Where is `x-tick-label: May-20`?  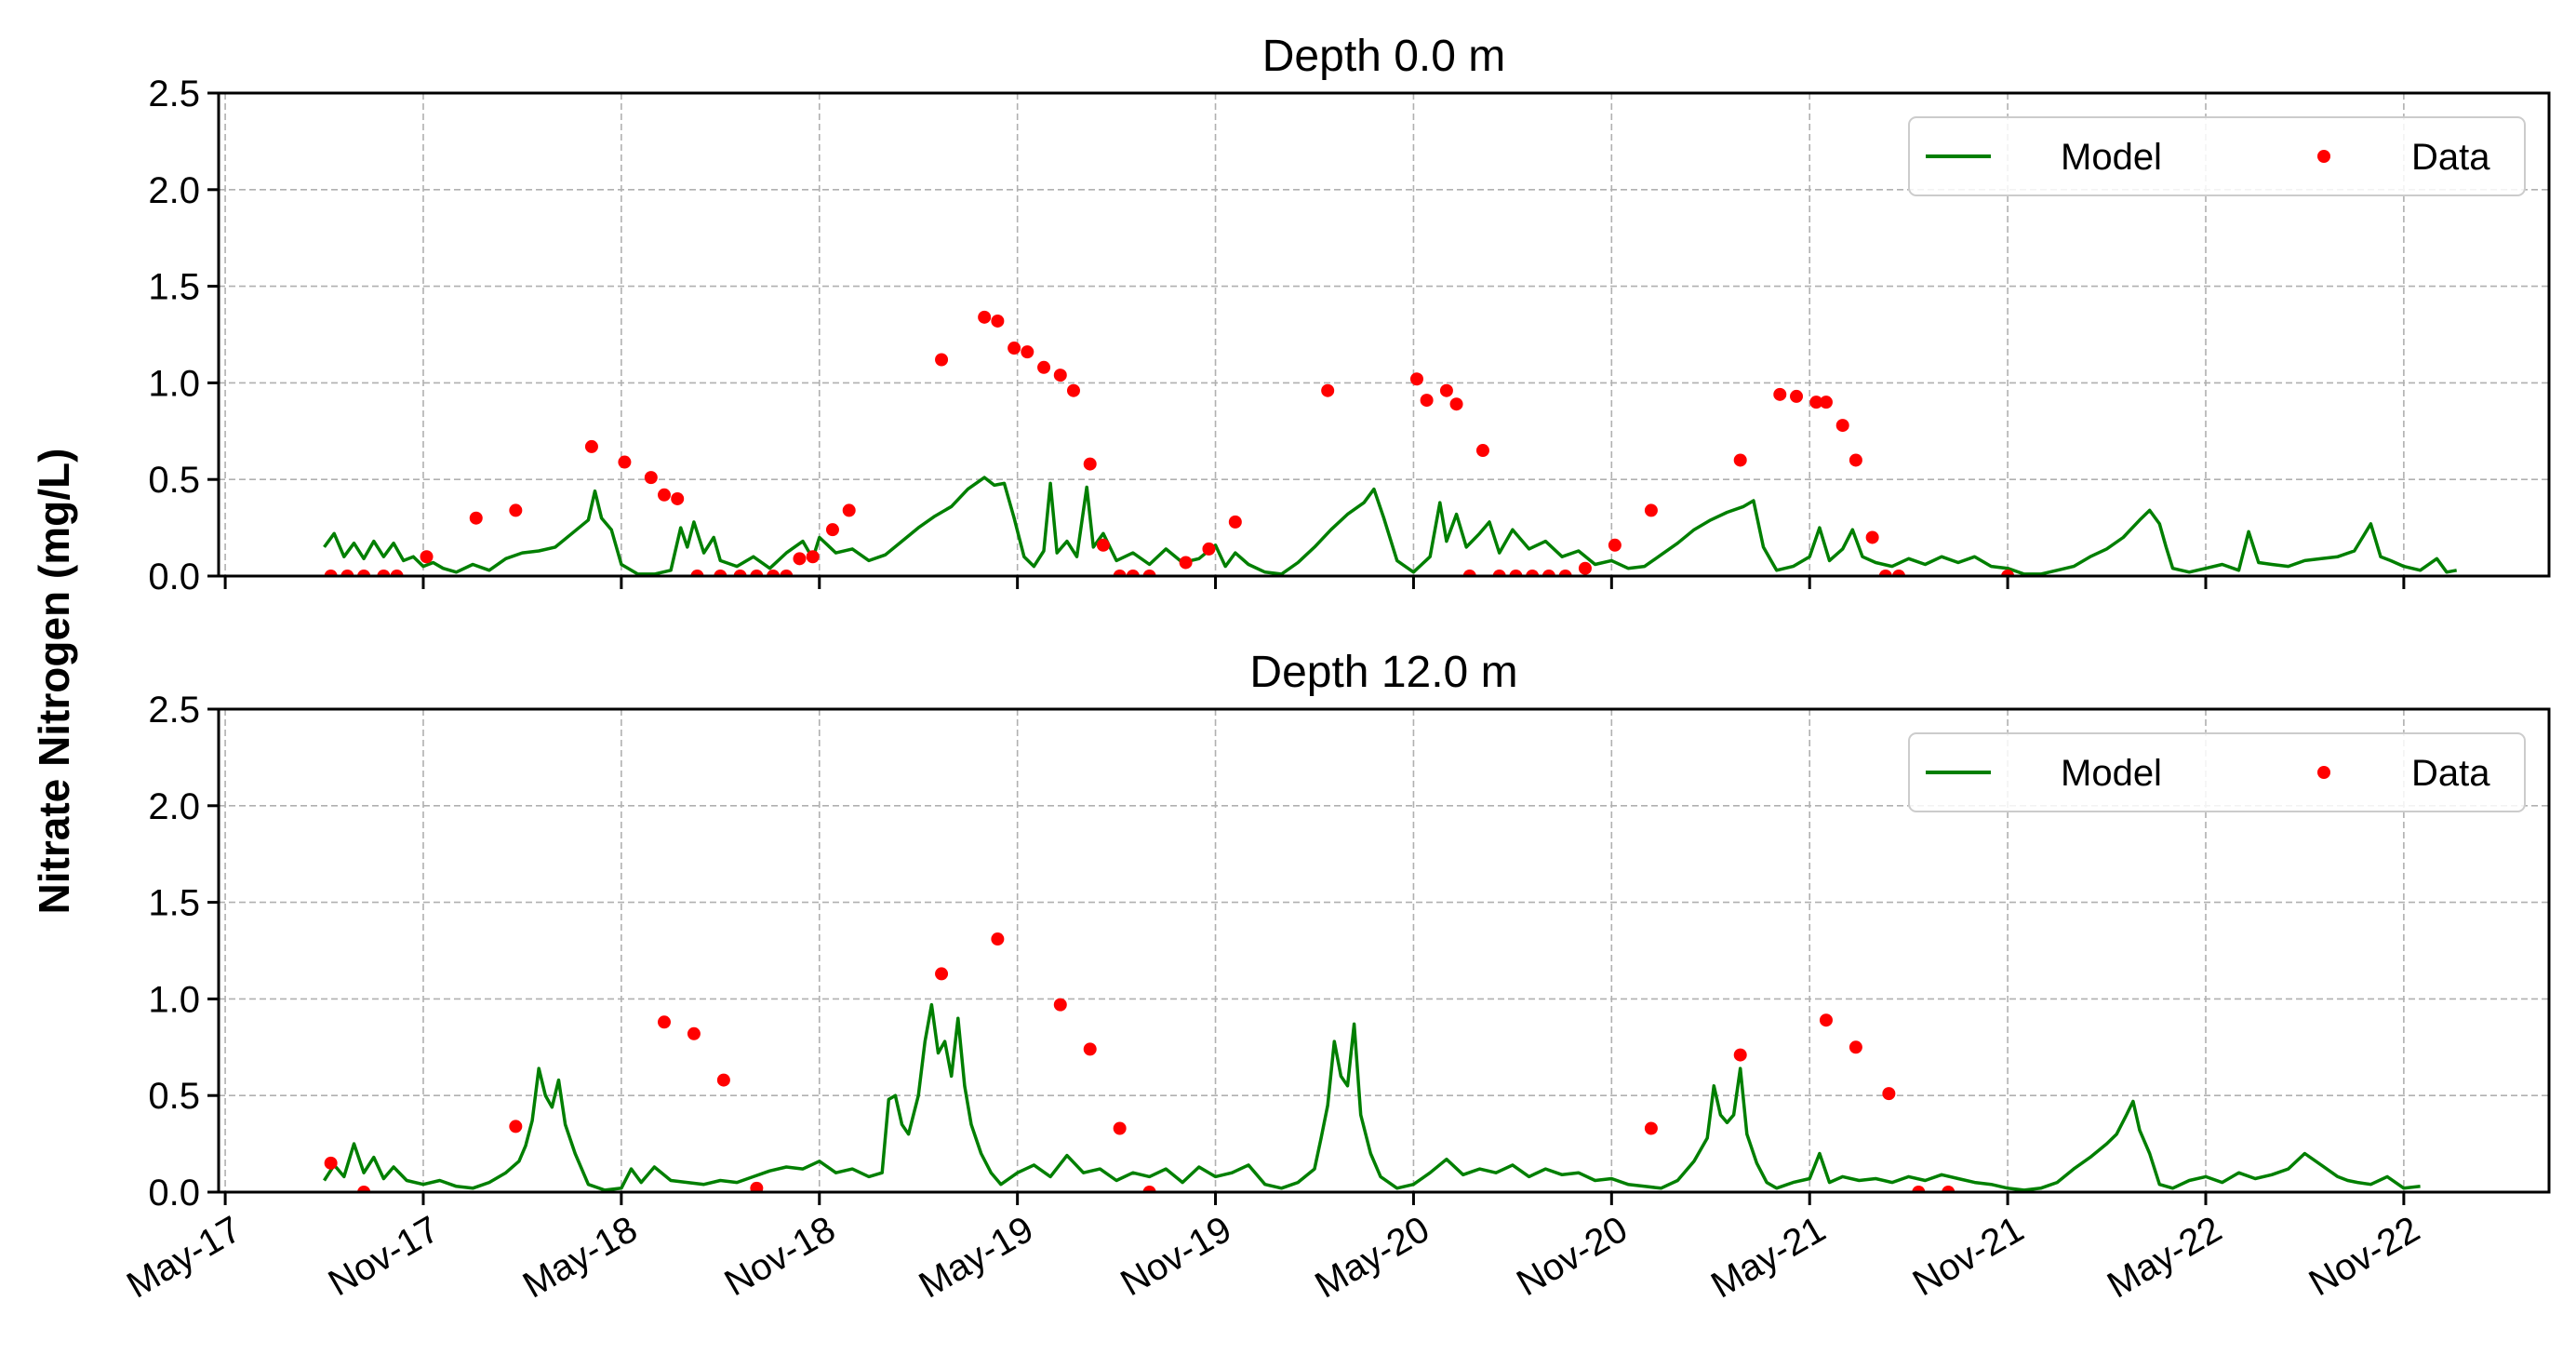
x-tick-label: May-20 is located at coordinates (1372, 1258).